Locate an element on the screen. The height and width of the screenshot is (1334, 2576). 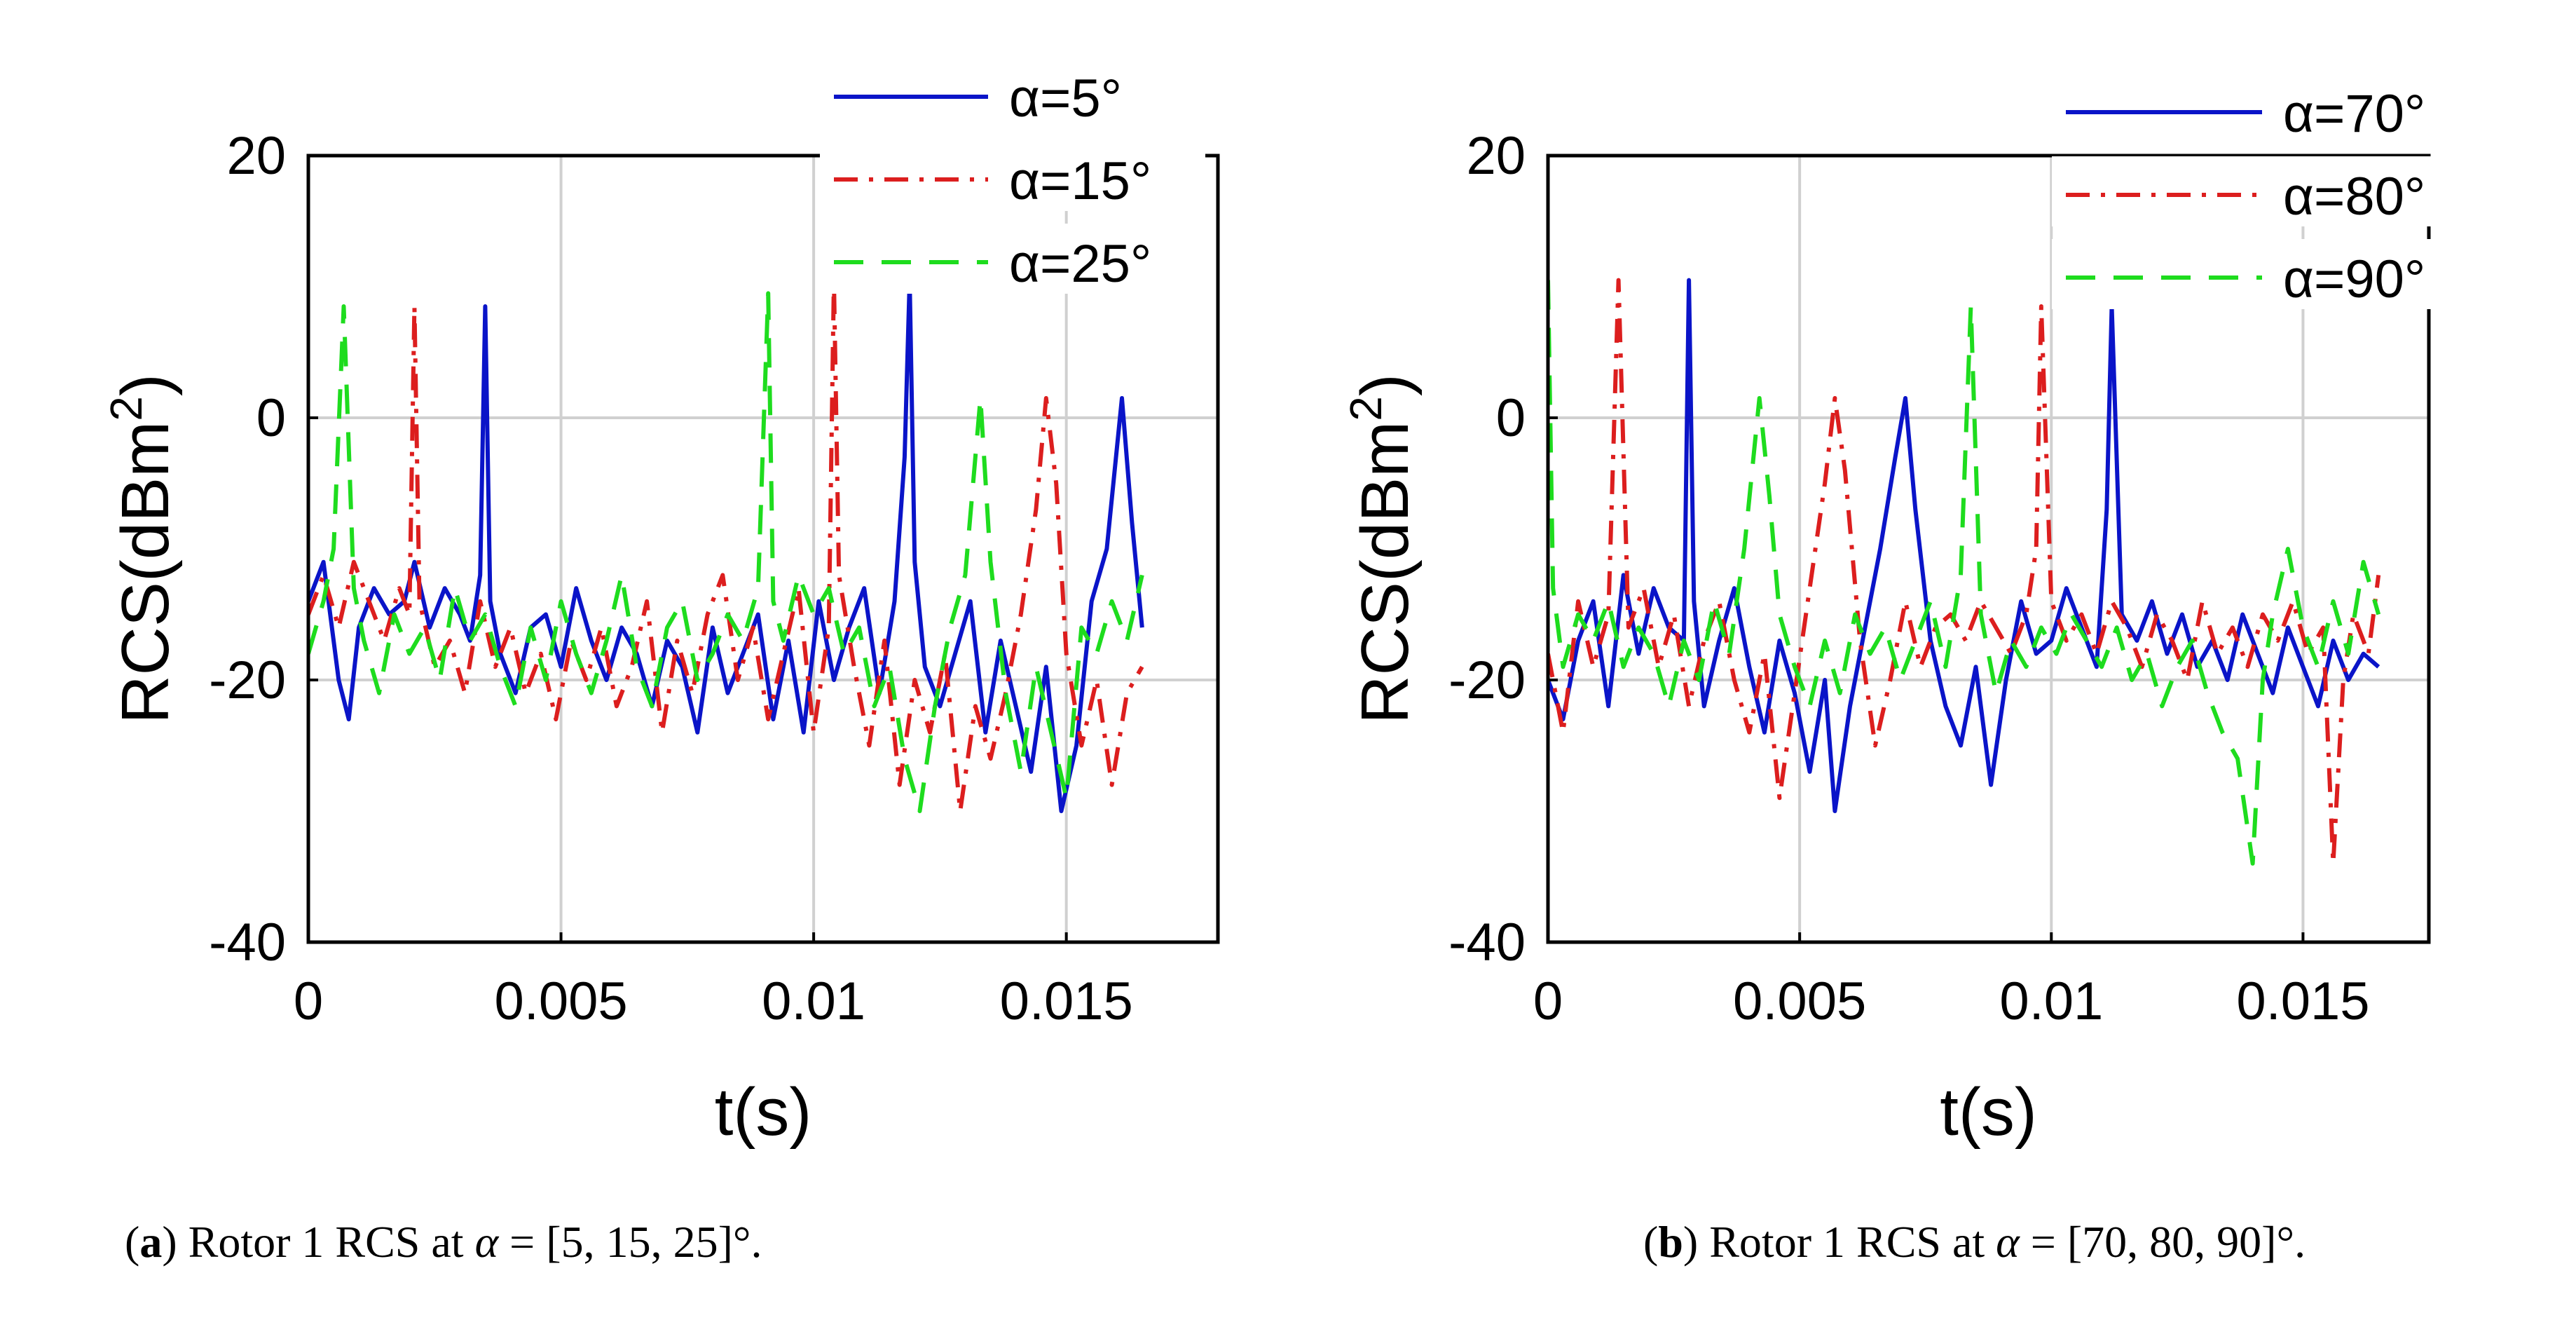
chart-a-xlabel: t(s) is located at coordinates (764, 1112).